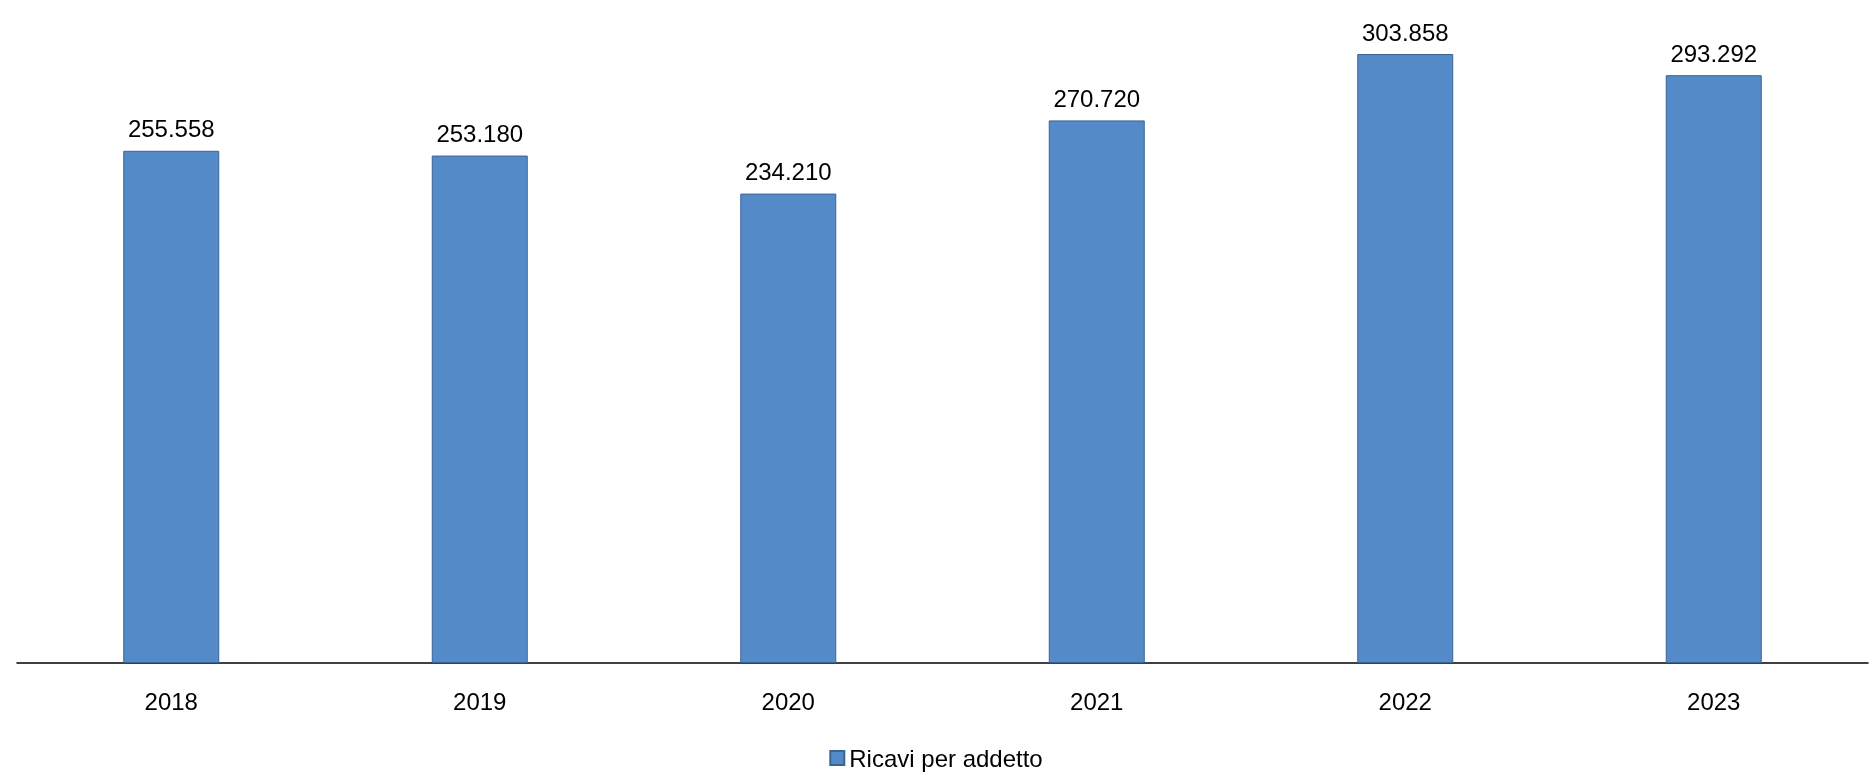 The height and width of the screenshot is (779, 1872). What do you see at coordinates (480, 134) in the screenshot?
I see `data-label: 253.180` at bounding box center [480, 134].